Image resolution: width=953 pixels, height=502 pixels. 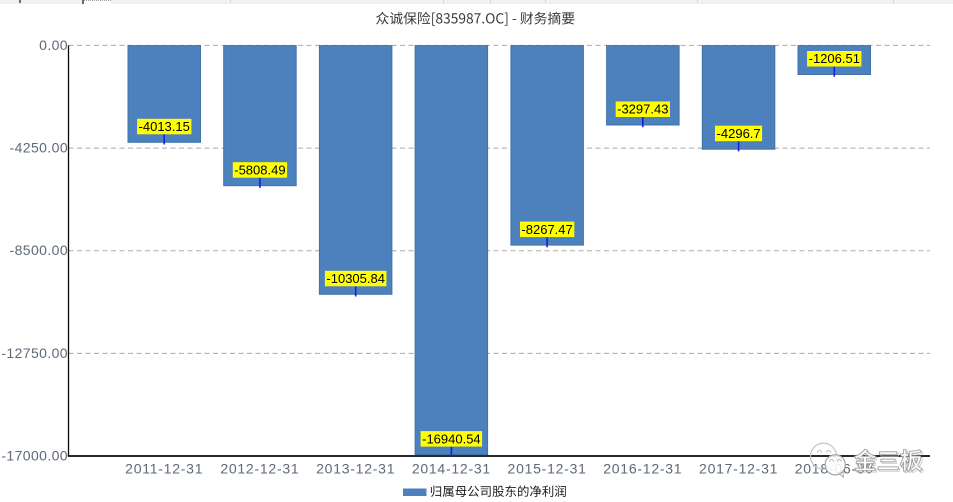 What do you see at coordinates (164, 126) in the screenshot?
I see `svg-text: -4013.15` at bounding box center [164, 126].